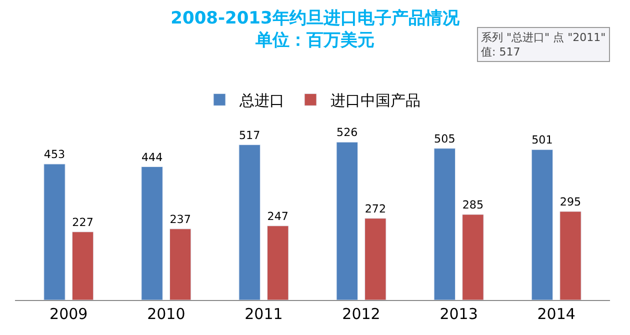  I want to click on x-tick-label: 2011, so click(263, 314).